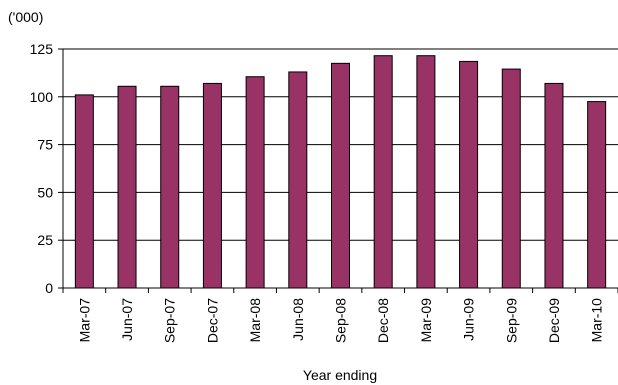 Image resolution: width=618 pixels, height=385 pixels. Describe the element at coordinates (469, 319) in the screenshot. I see `x-tick-label: Jun-09` at that location.